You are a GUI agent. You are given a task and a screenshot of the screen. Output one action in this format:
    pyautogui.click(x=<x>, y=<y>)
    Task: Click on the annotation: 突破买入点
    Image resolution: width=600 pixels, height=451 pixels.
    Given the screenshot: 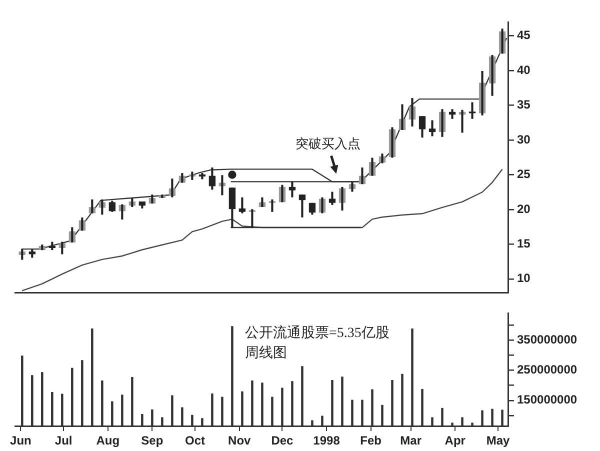 What is the action you would take?
    pyautogui.click(x=328, y=144)
    